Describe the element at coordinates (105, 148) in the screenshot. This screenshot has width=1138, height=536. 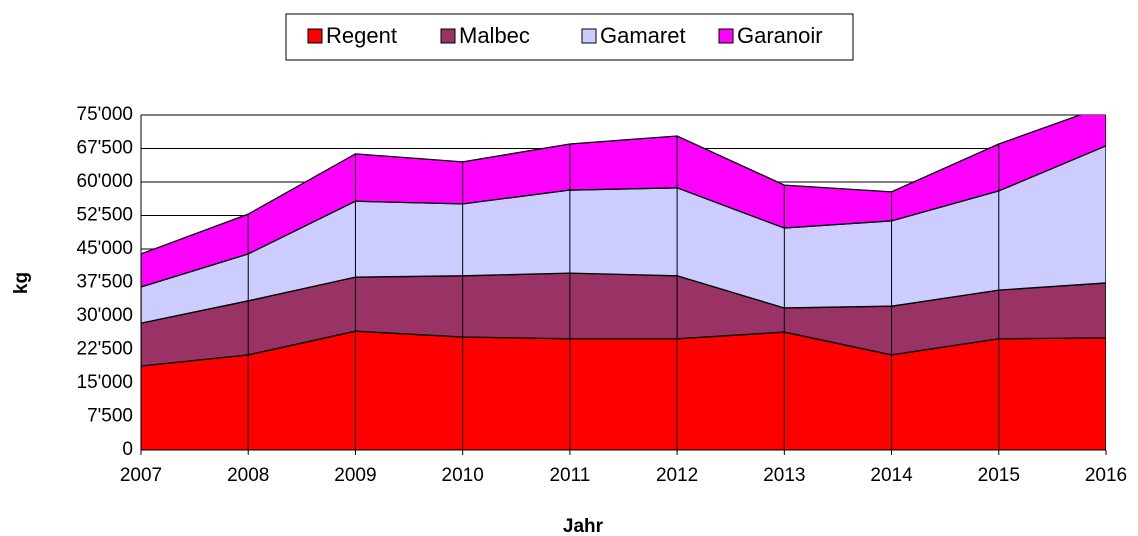
I see `y-tick-label: 67'500` at that location.